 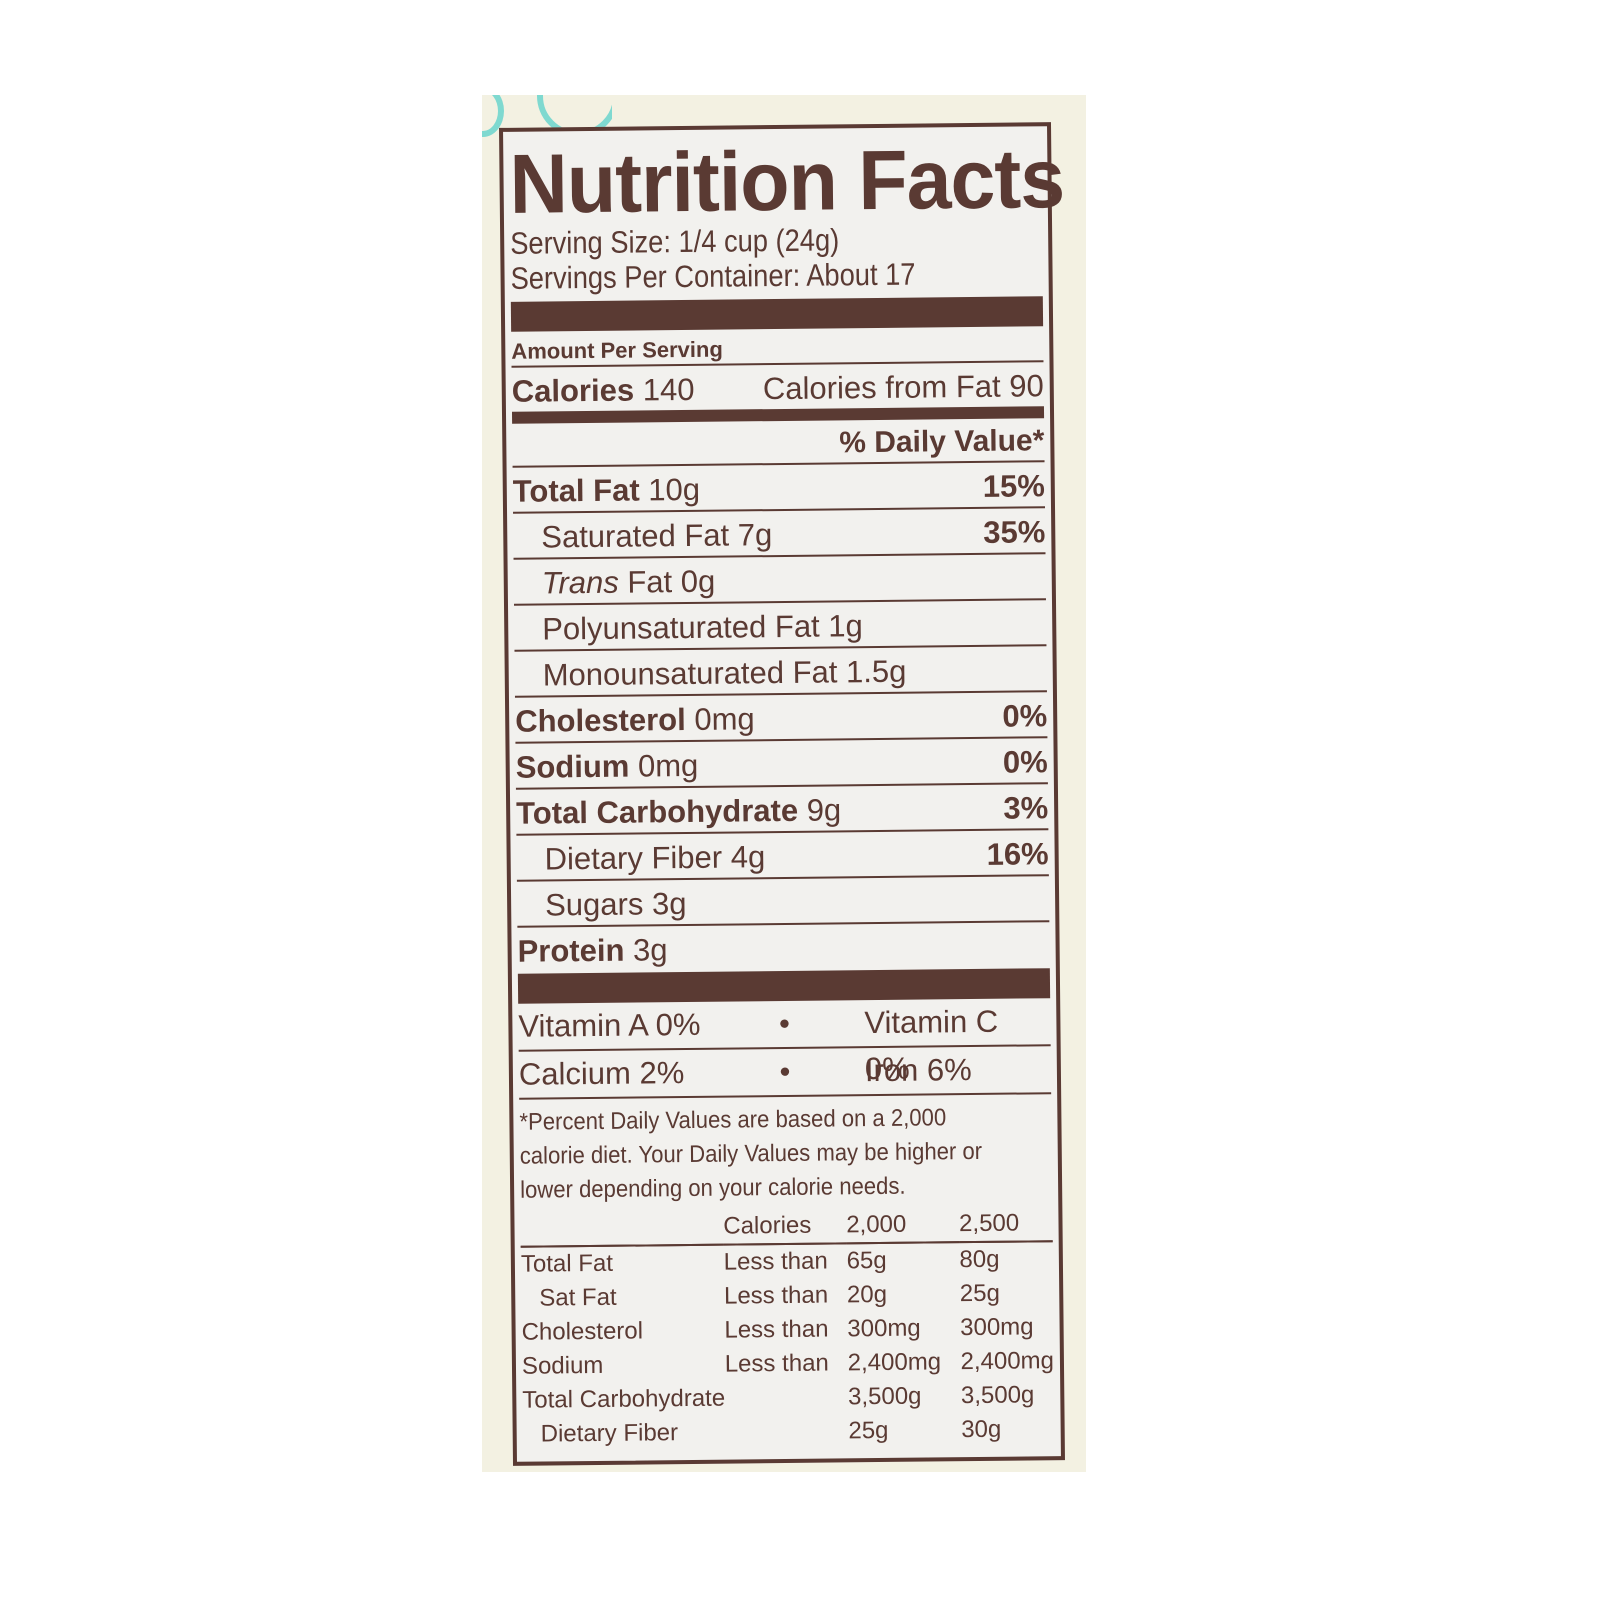 I want to click on nutrient-row: Total Fat 10g 15%, so click(x=779, y=488).